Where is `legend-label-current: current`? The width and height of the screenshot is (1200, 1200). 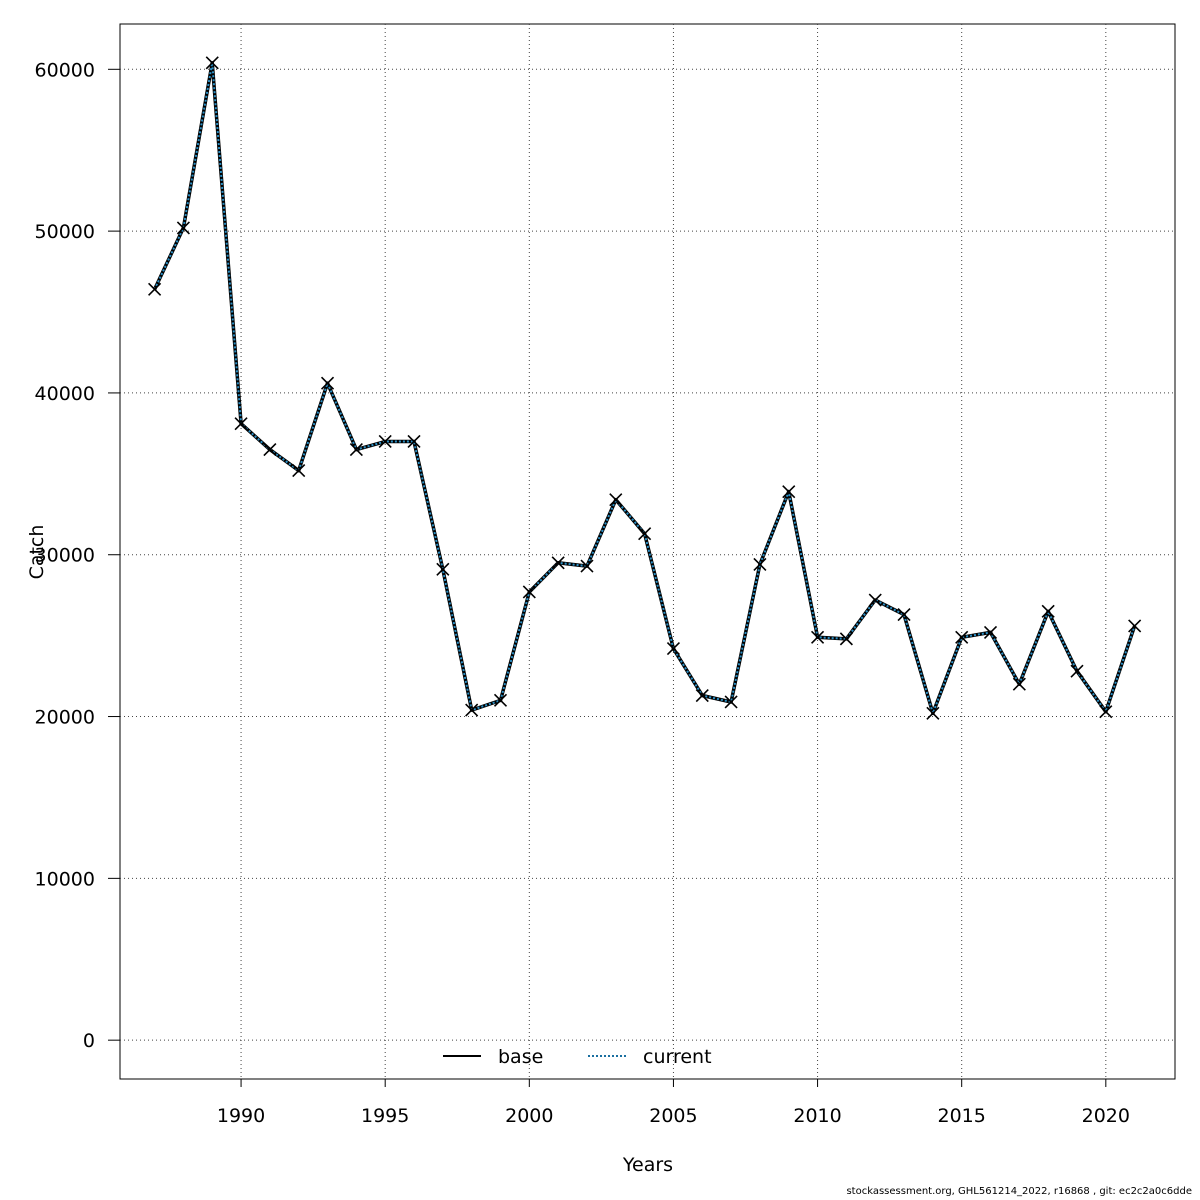 legend-label-current: current is located at coordinates (677, 1057).